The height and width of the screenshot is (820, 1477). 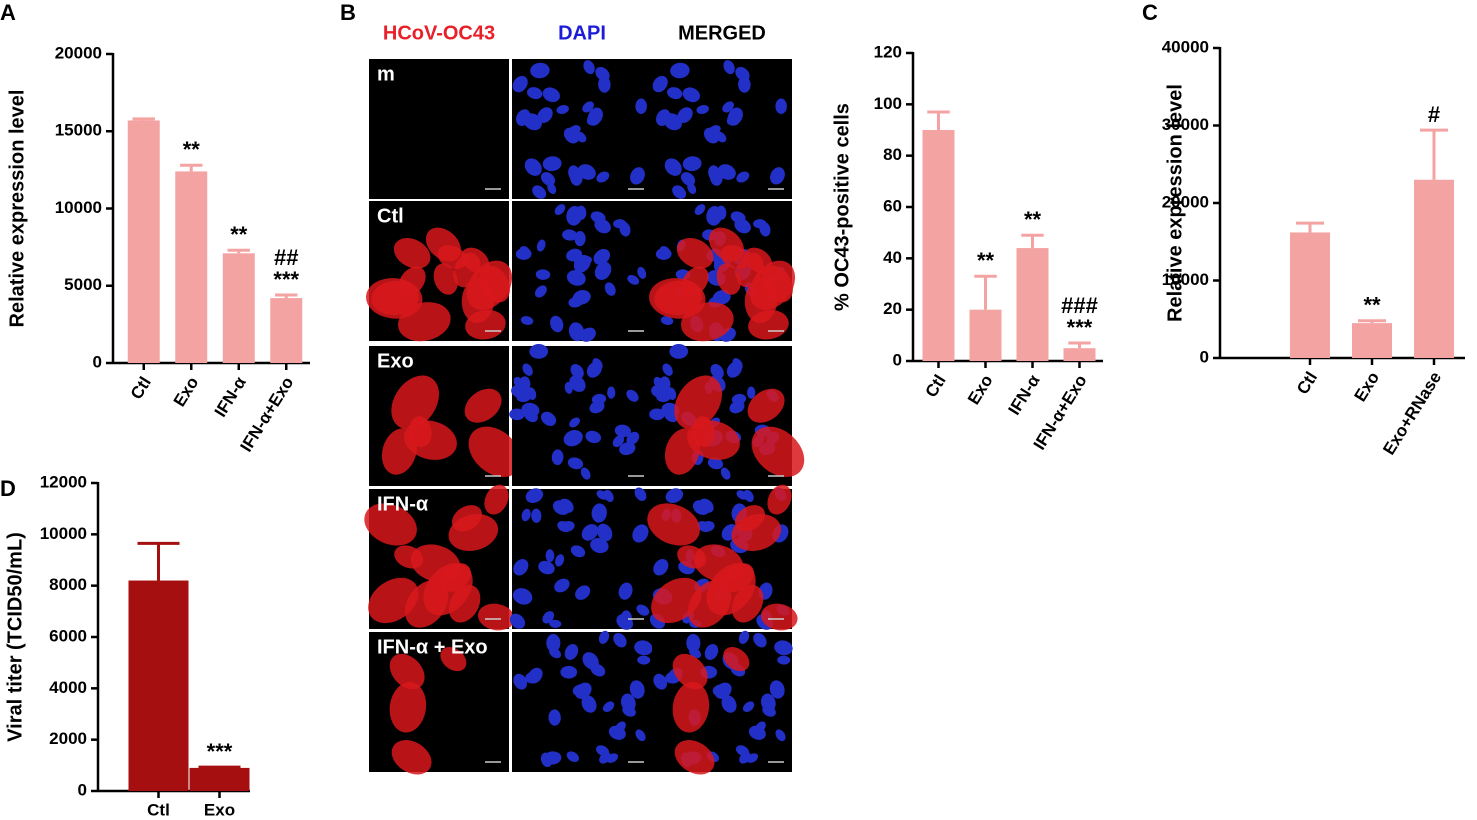 I want to click on y-tick-label: 30000, so click(x=1185, y=124).